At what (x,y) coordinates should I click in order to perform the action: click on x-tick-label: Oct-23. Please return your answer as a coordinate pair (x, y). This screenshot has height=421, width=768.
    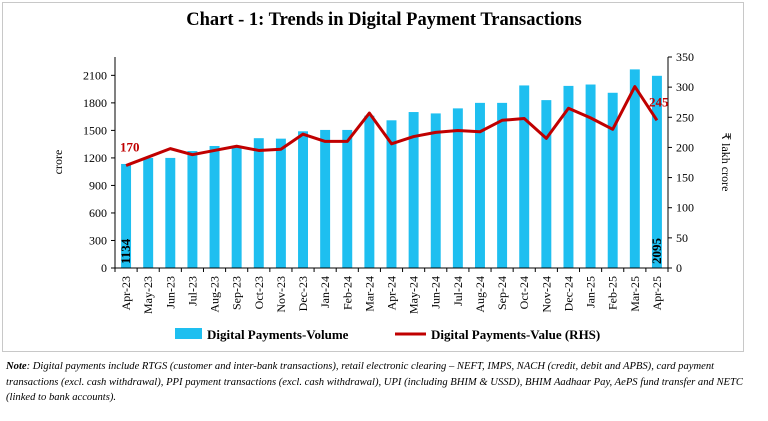
    Looking at the image, I should click on (259, 292).